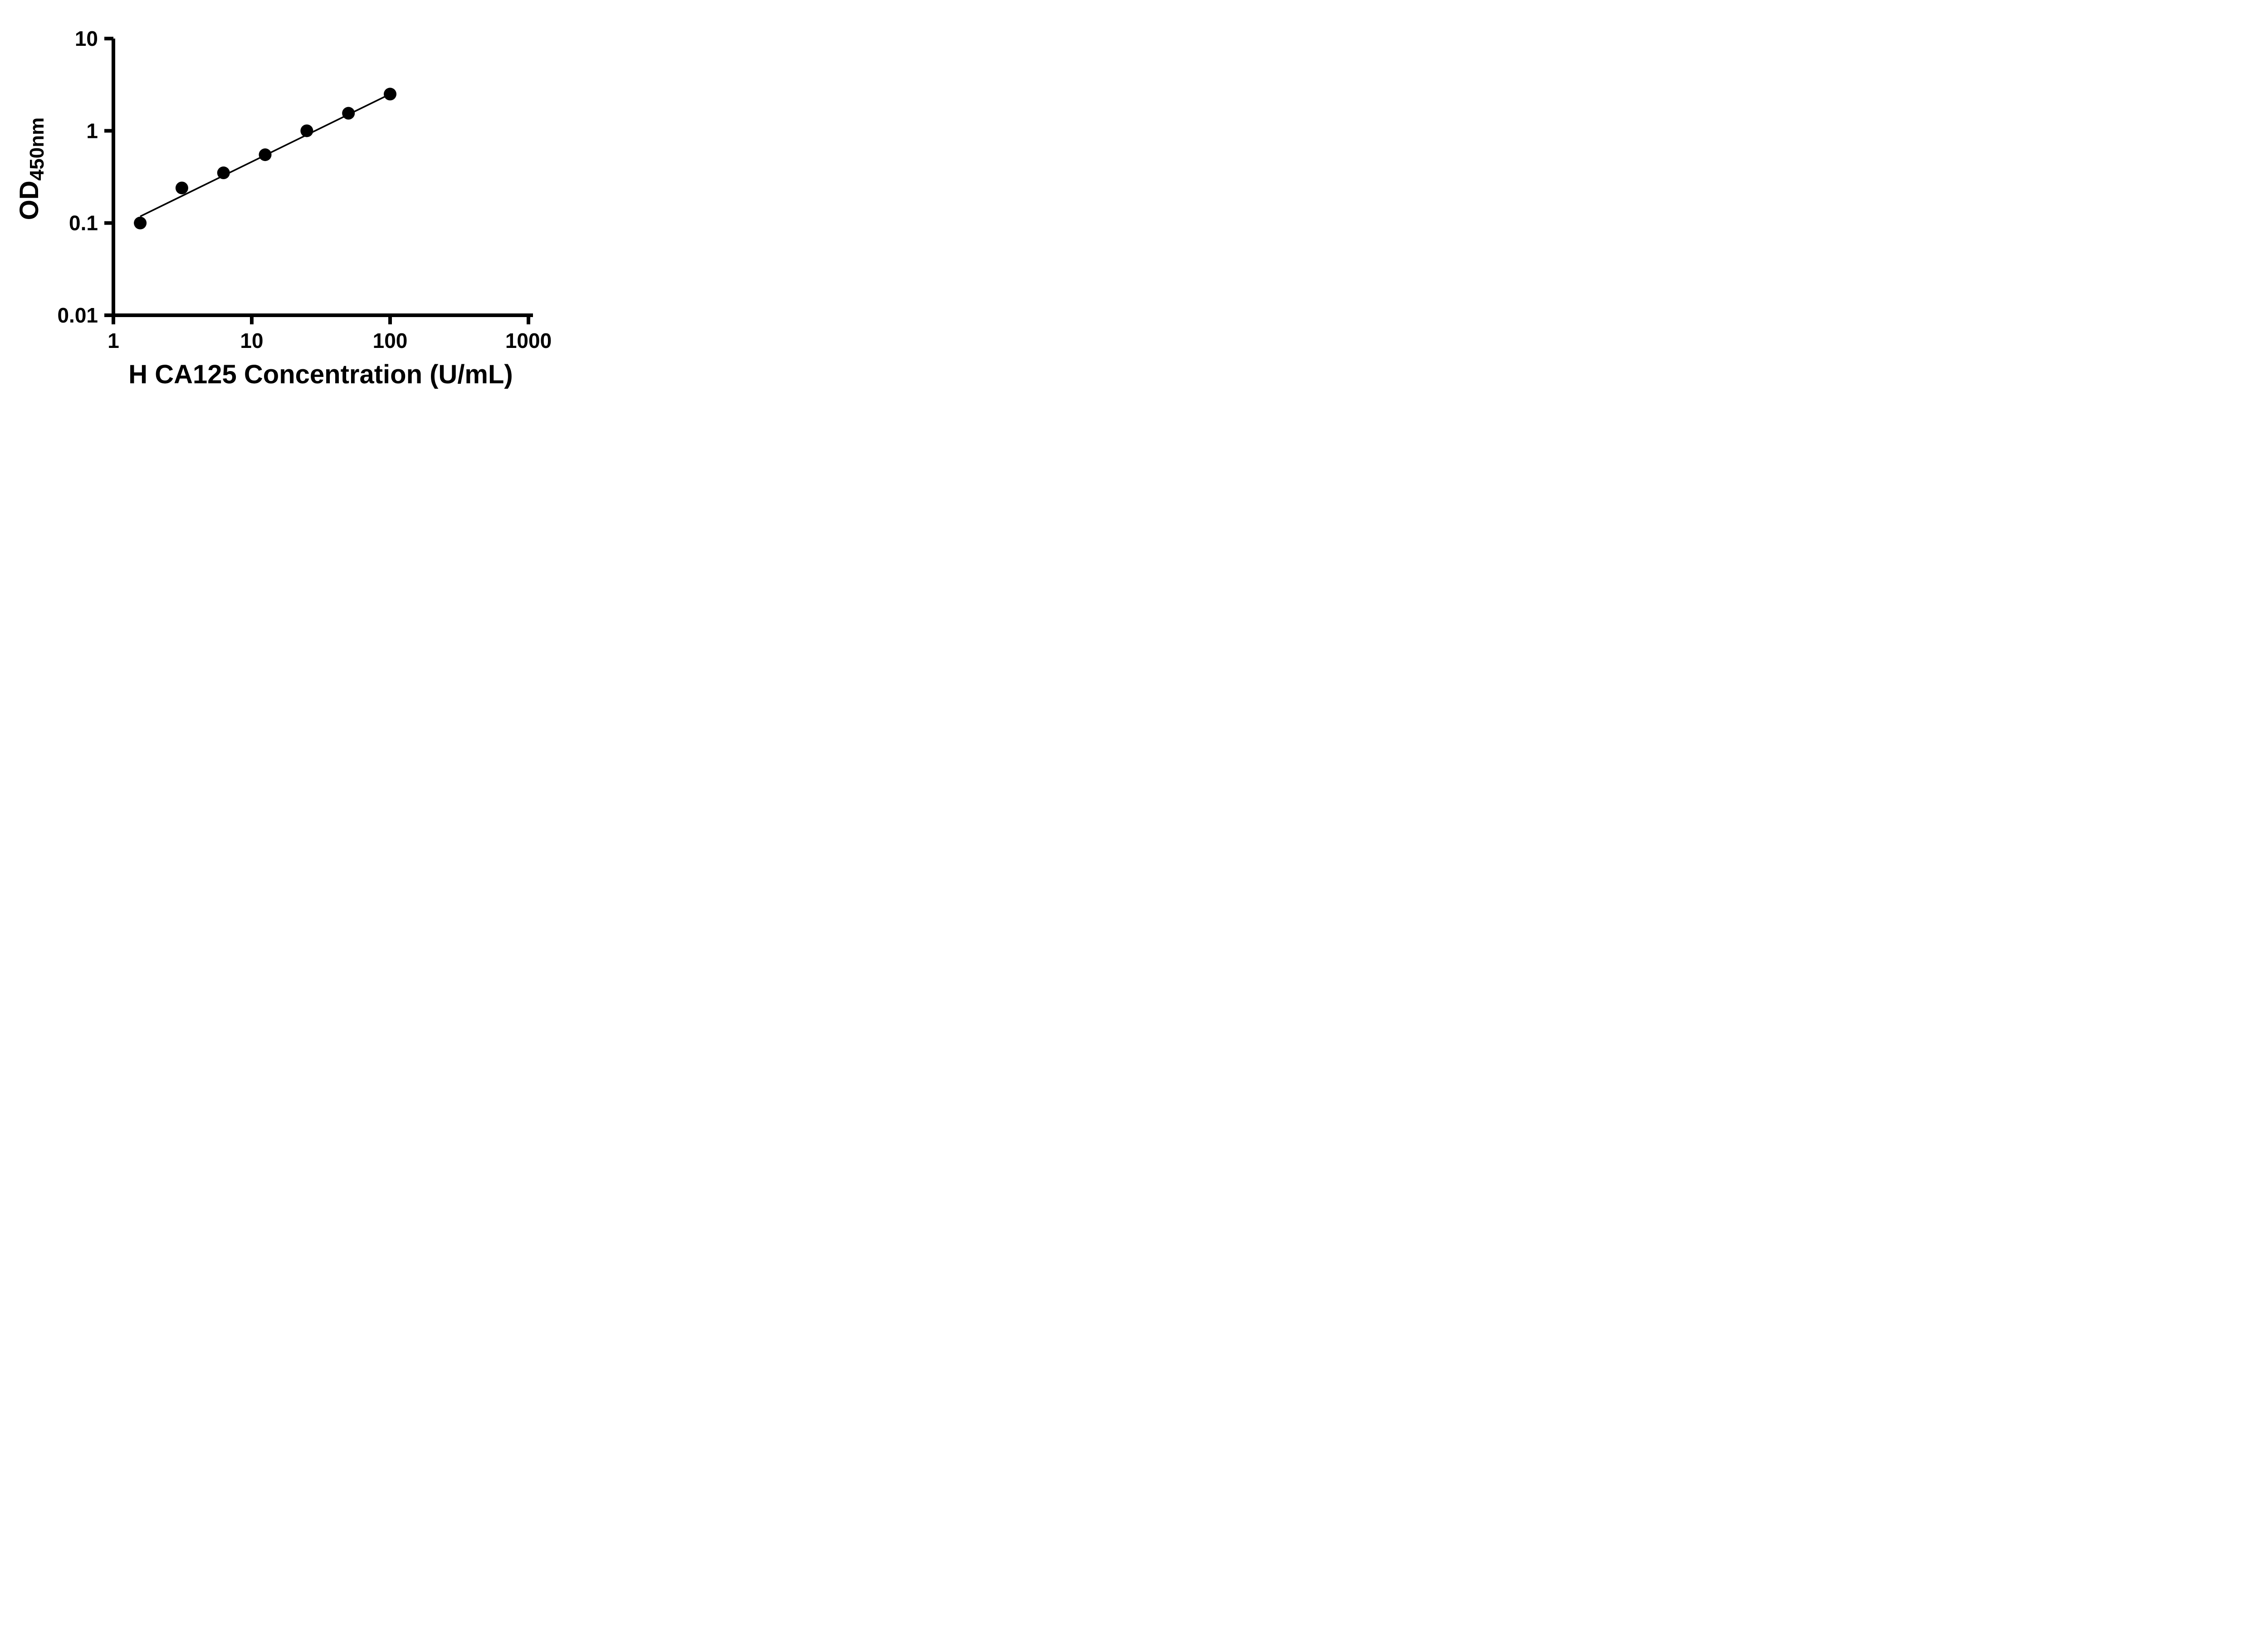 The height and width of the screenshot is (1633, 2268). Describe the element at coordinates (87, 38) in the screenshot. I see `y-tick-label: 10` at that location.